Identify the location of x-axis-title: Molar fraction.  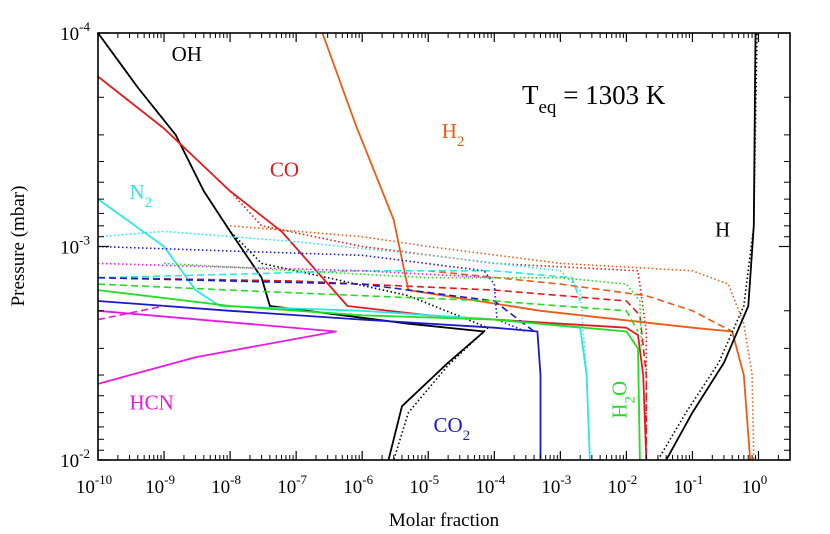
(444, 520).